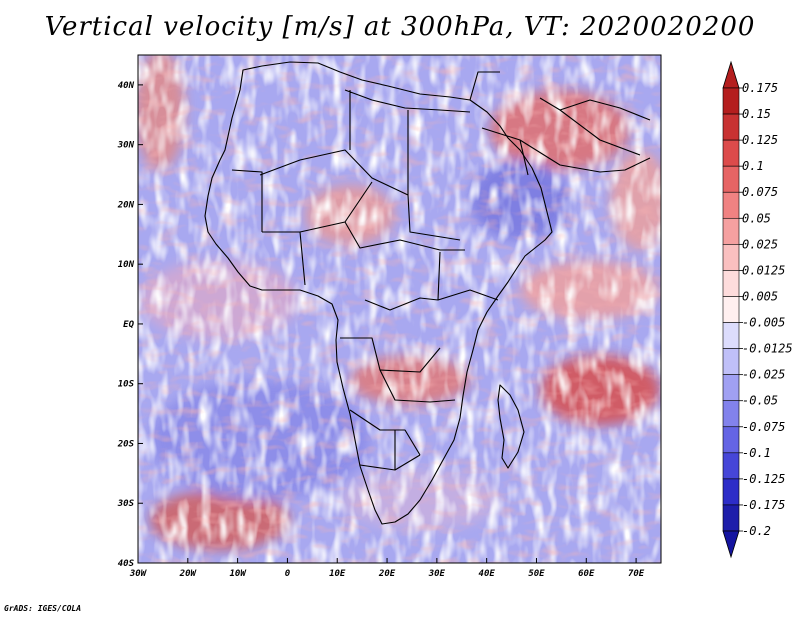  I want to click on lon-tick-label: 30E, so click(437, 574).